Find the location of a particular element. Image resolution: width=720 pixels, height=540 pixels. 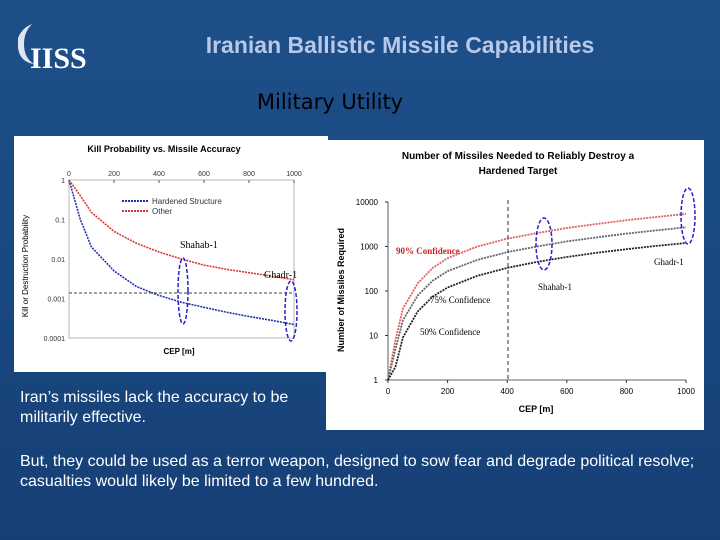

chart2-annot-90: 90% Confidence is located at coordinates (428, 251).